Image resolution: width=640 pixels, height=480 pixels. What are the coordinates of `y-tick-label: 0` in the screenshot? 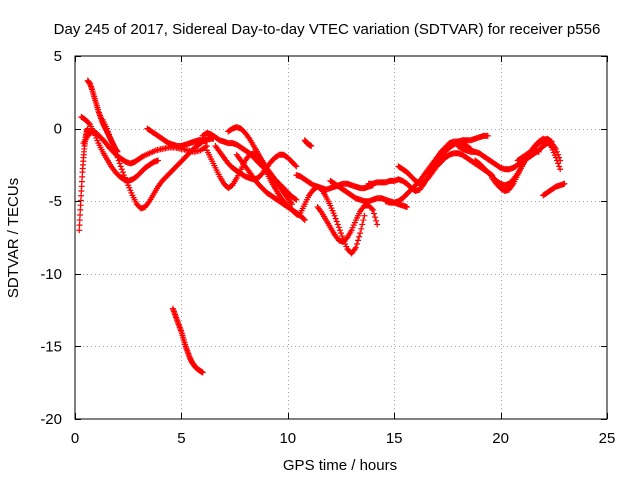 It's located at (58, 129).